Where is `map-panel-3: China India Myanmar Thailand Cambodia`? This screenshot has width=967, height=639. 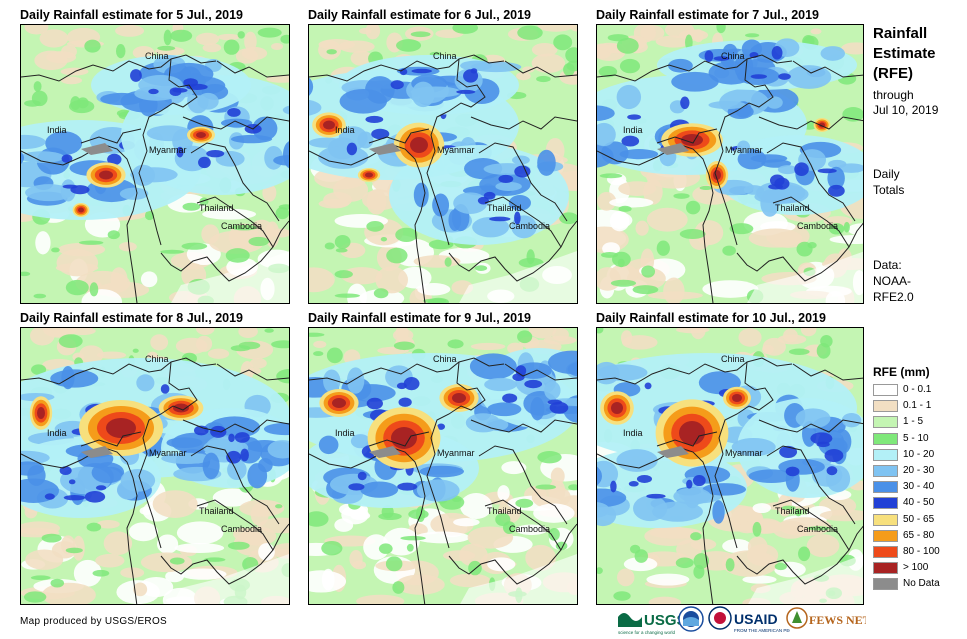 map-panel-3: China India Myanmar Thailand Cambodia is located at coordinates (730, 164).